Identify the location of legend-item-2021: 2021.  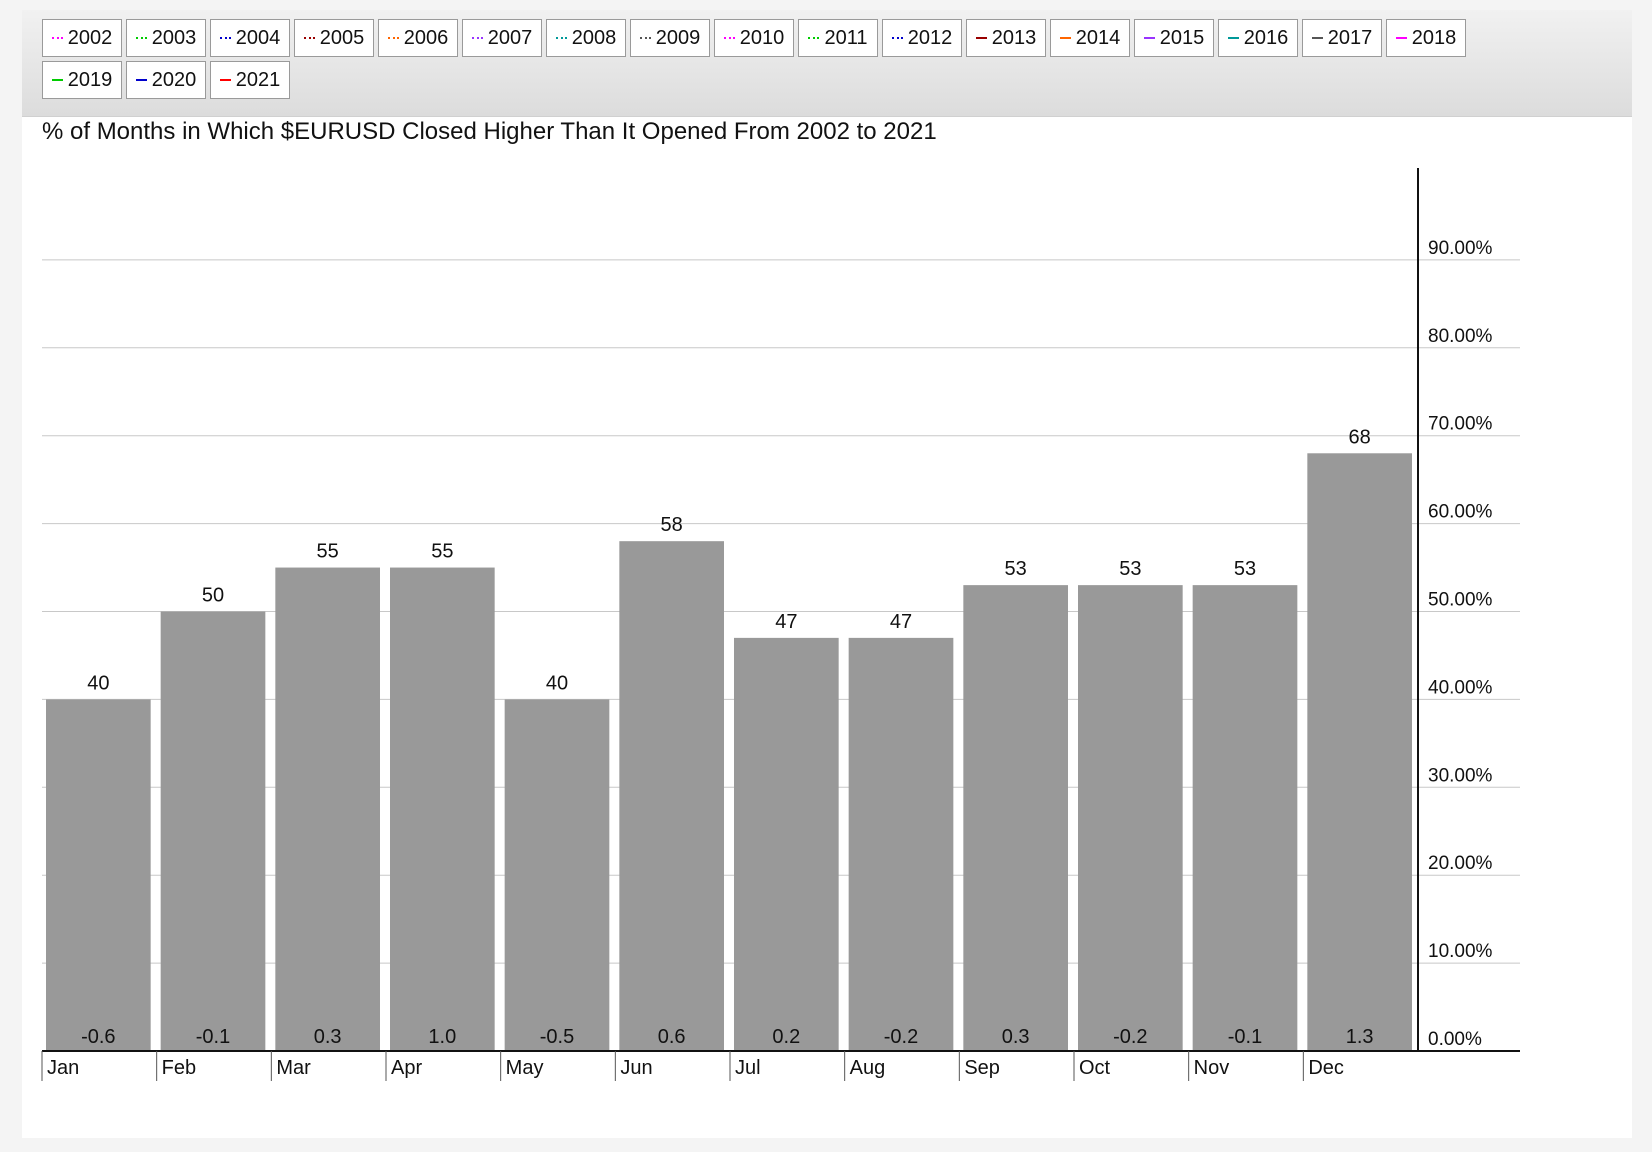
(250, 80).